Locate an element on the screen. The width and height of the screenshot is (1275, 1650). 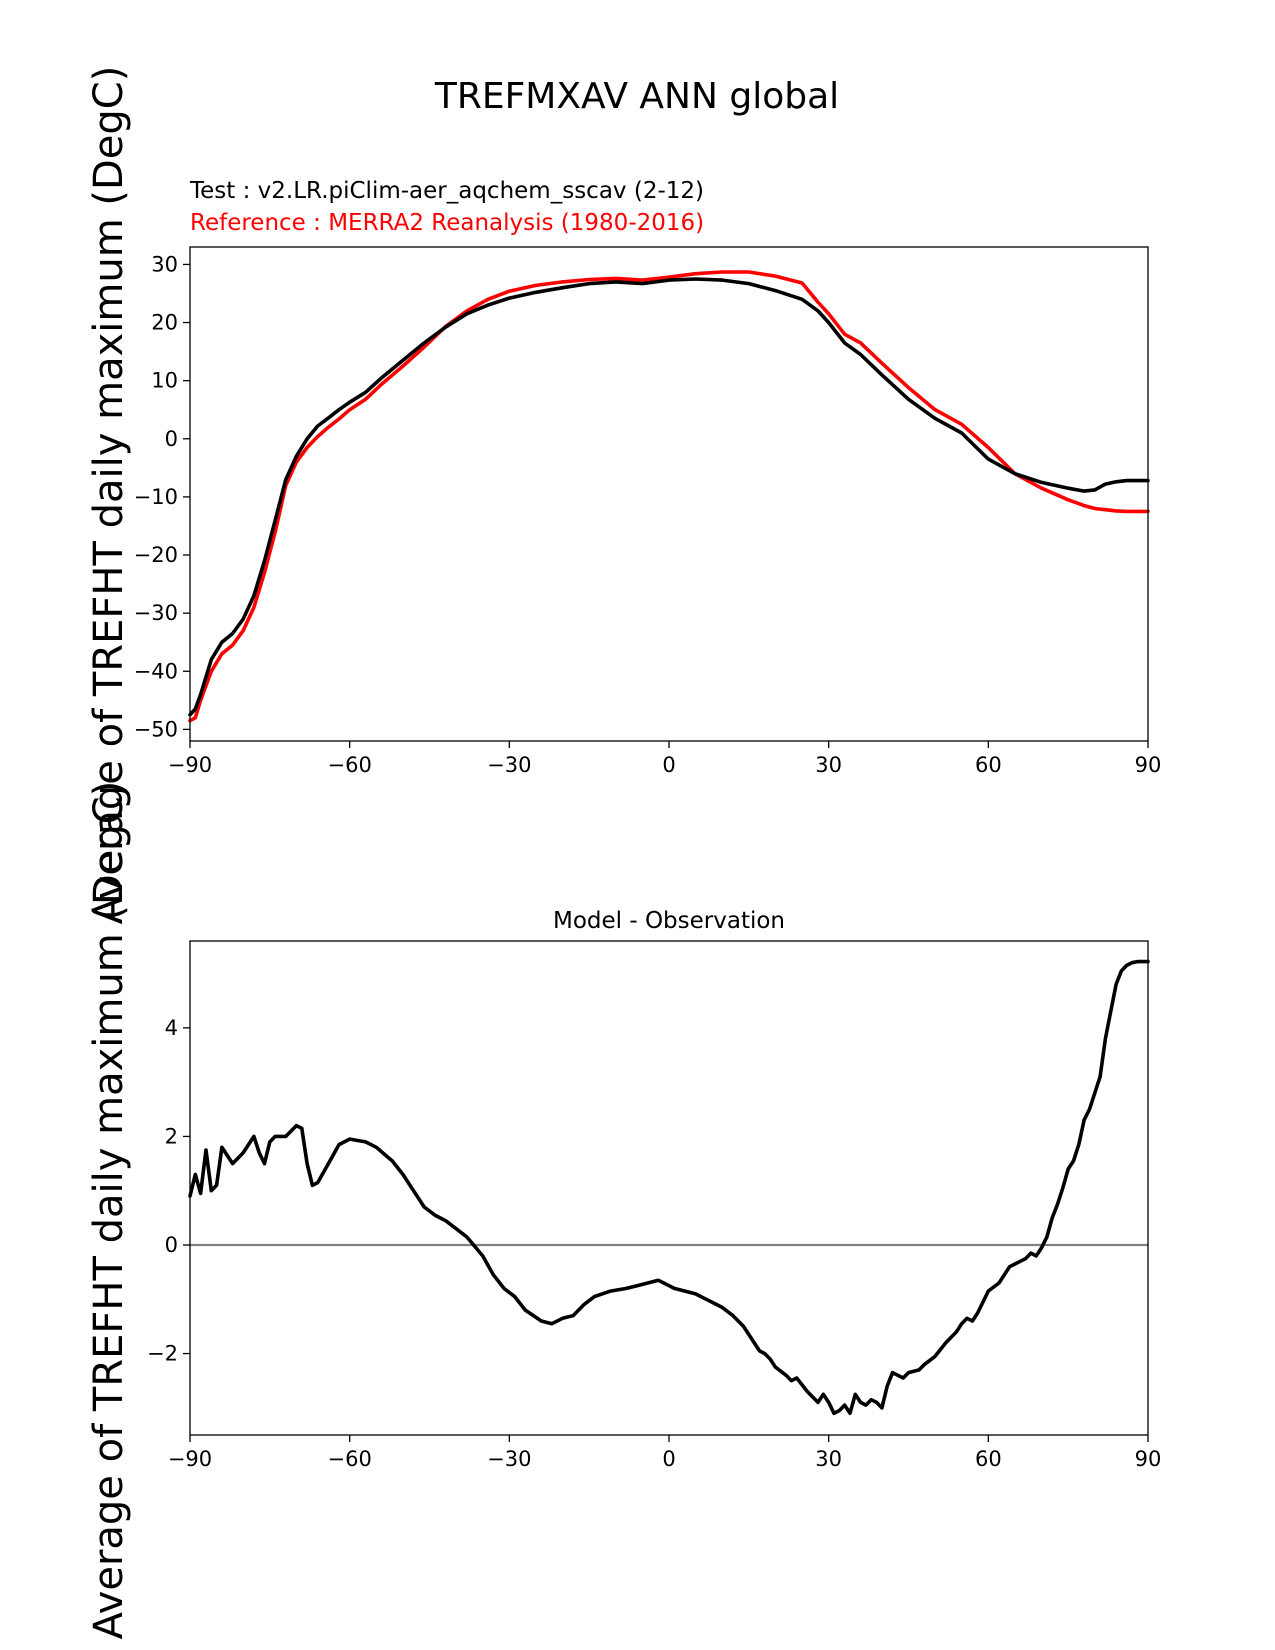
x-tick-label-bottom: 60 is located at coordinates (988, 1459).